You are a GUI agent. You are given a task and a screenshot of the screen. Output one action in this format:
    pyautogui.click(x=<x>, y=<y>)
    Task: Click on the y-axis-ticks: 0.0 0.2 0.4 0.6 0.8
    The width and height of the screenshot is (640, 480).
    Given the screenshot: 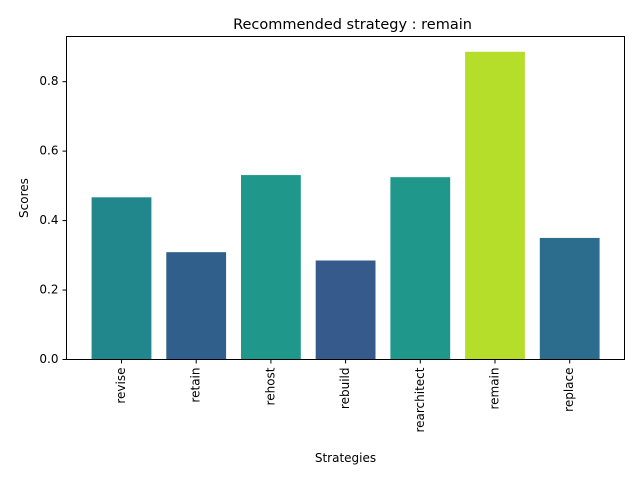 What is the action you would take?
    pyautogui.click(x=53, y=220)
    